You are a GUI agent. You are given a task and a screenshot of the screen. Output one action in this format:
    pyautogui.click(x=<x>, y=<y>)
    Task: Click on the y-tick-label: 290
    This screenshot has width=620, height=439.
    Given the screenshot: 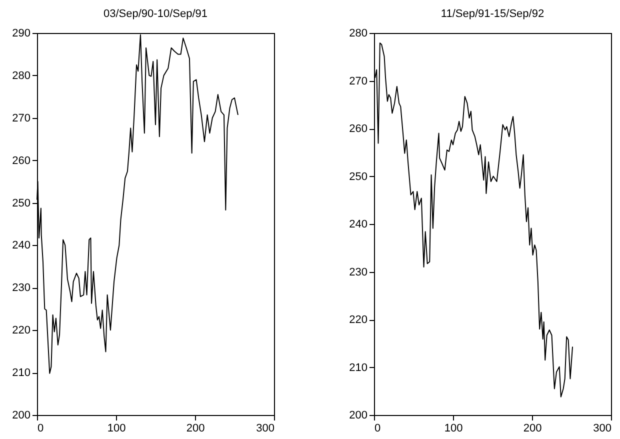 What is the action you would take?
    pyautogui.click(x=21, y=34)
    